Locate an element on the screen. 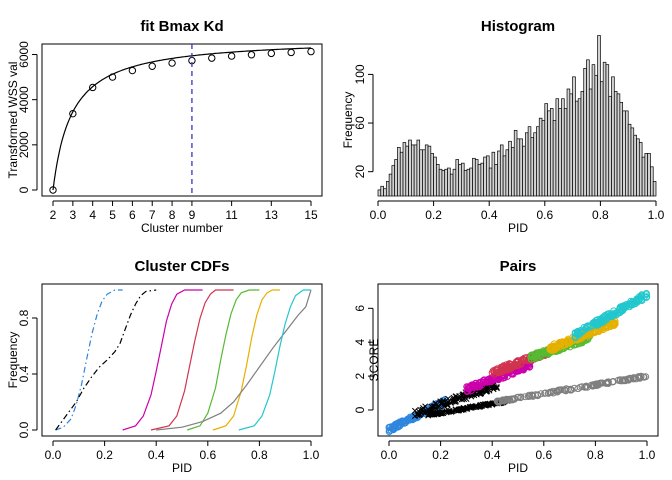 The height and width of the screenshot is (480, 672). panel4-ylabel: SCORE is located at coordinates (374, 360).